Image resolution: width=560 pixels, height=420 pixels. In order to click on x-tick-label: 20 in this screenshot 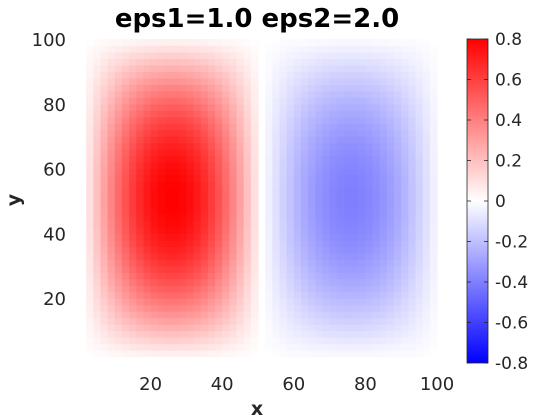, I will do `click(150, 384)`.